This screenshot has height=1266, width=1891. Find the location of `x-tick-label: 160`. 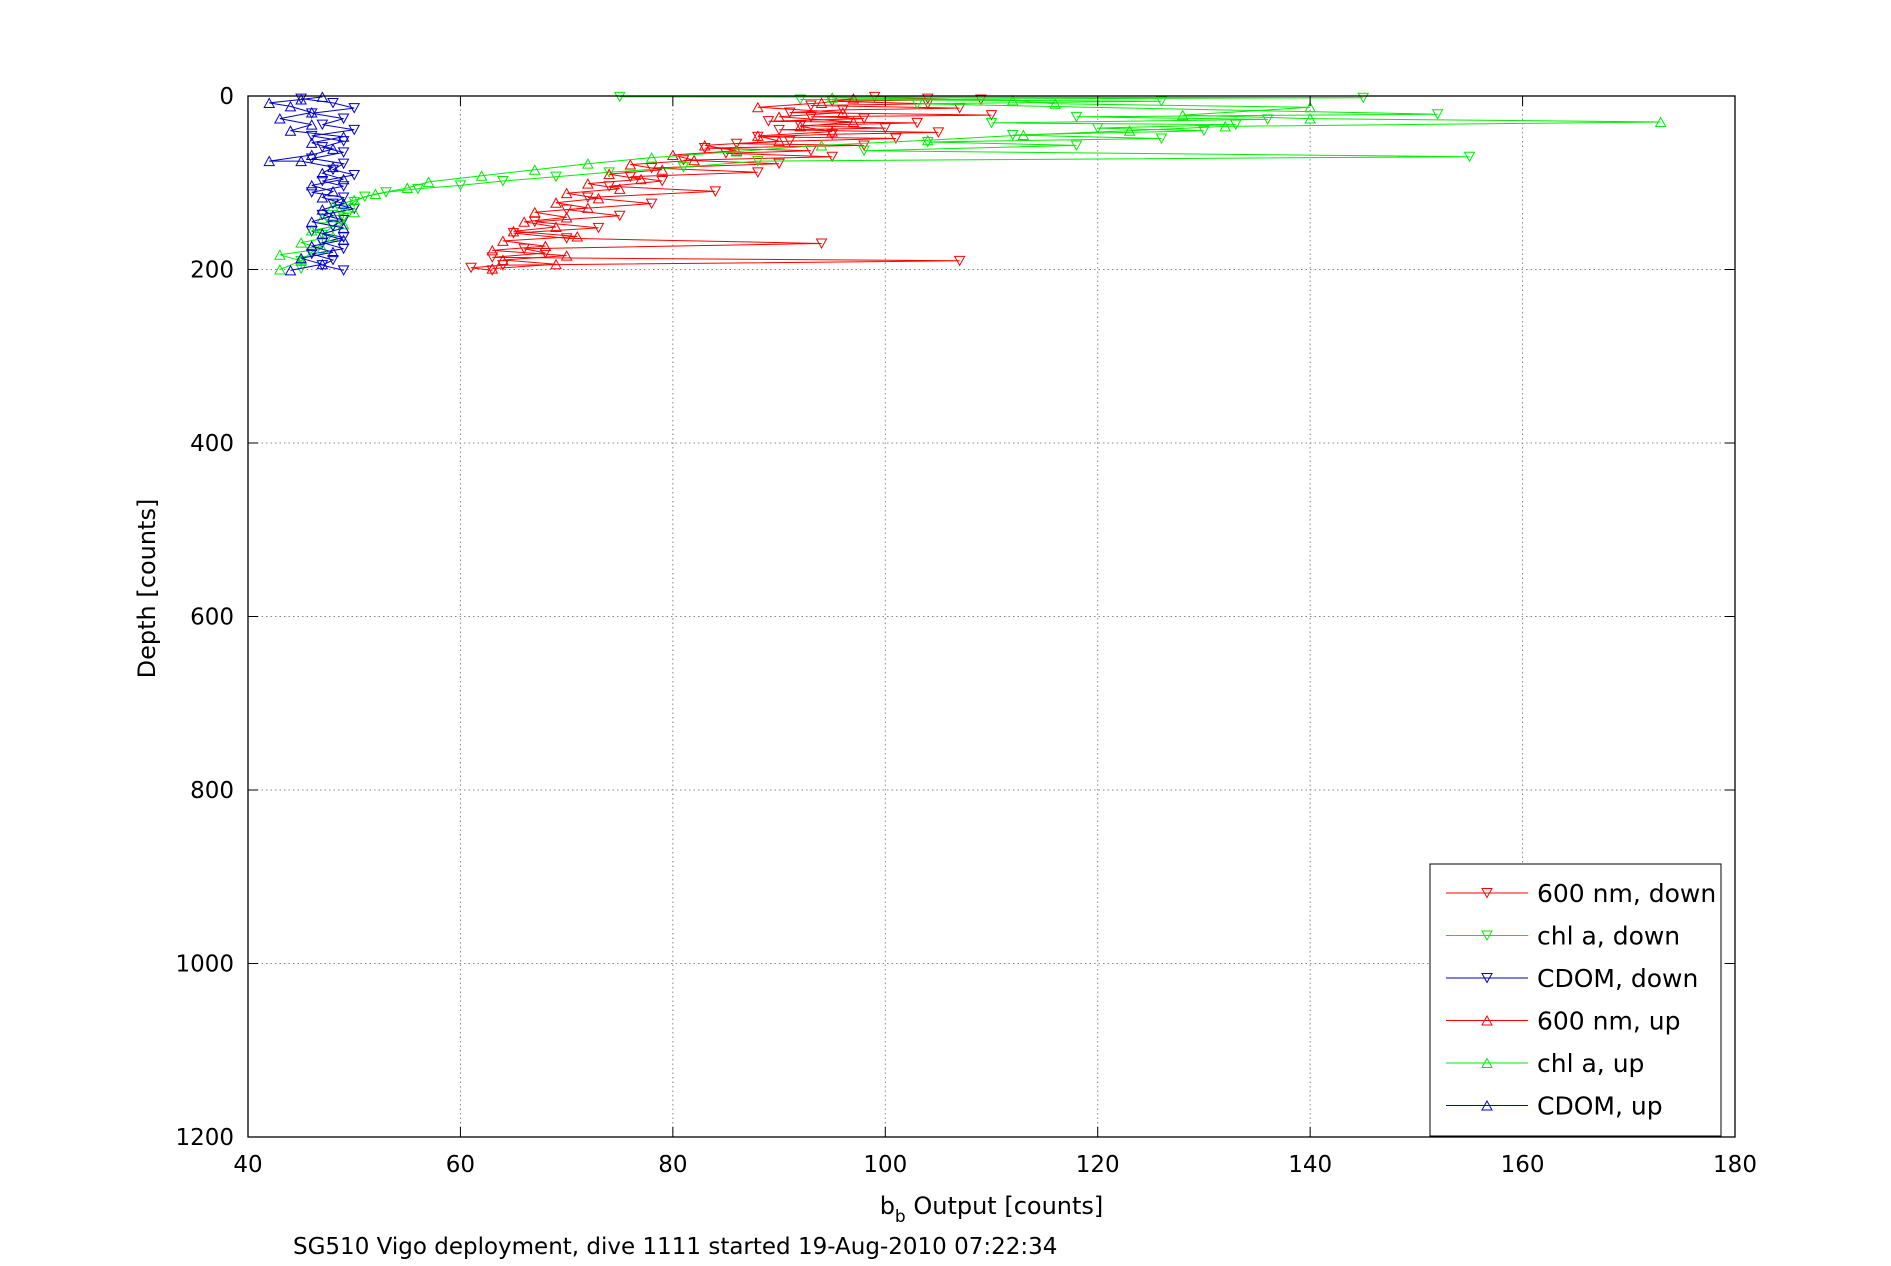

x-tick-label: 160 is located at coordinates (1523, 1165).